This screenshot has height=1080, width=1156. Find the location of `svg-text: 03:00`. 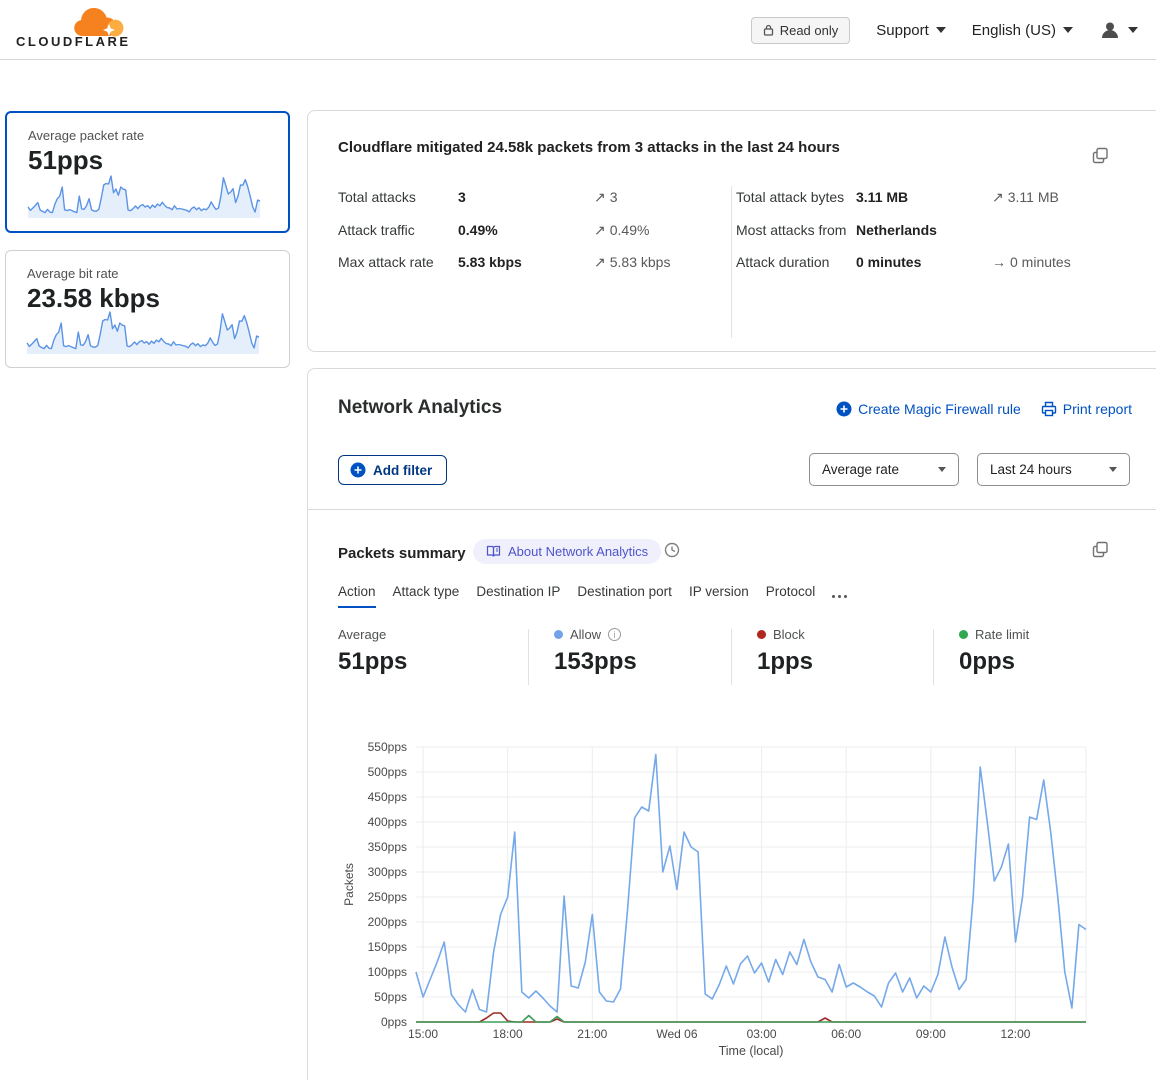

svg-text: 03:00 is located at coordinates (762, 1034).